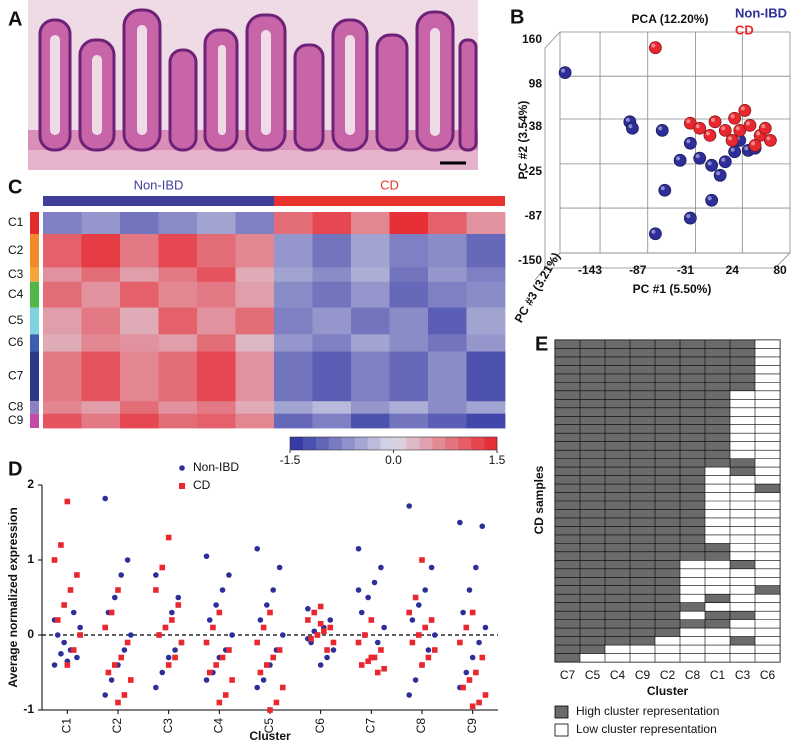  What do you see at coordinates (270, 736) in the screenshot?
I see `x-axis-title: Cluster` at bounding box center [270, 736].